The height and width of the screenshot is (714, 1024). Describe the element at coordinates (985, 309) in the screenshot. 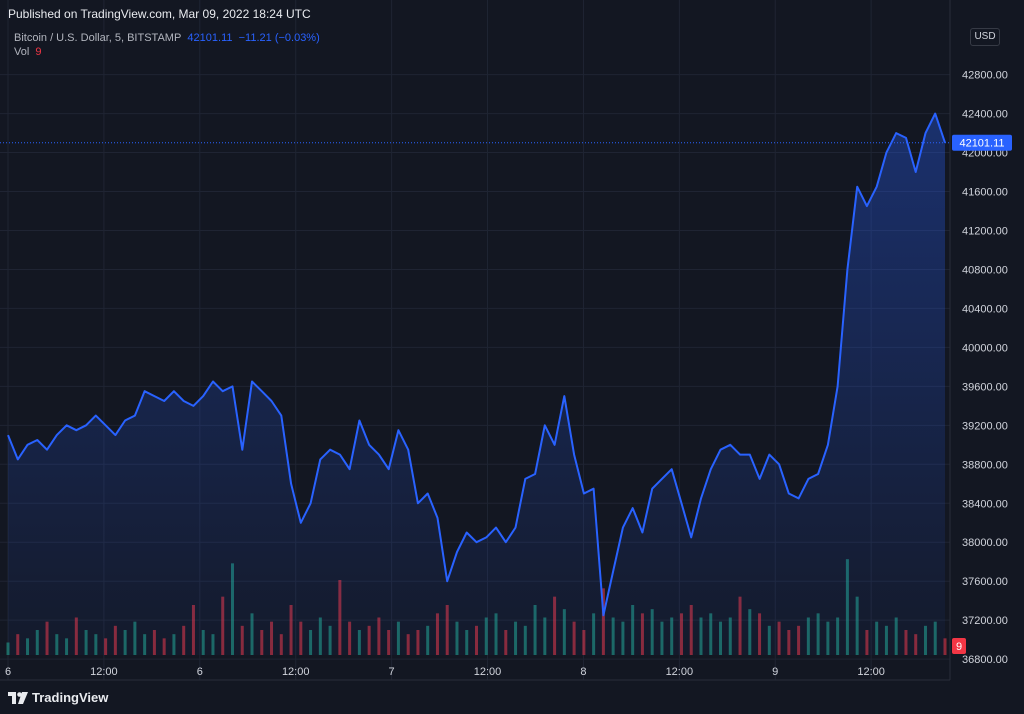

I see `y-tick-label: 40400.00` at that location.